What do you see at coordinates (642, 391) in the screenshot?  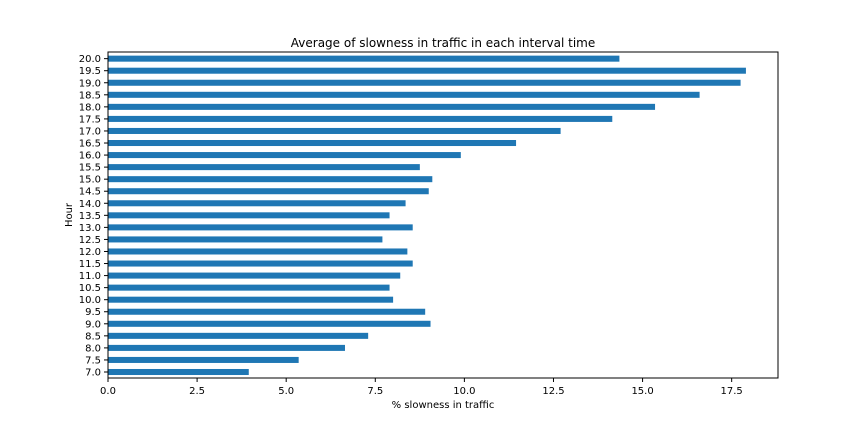 I see `x-tick-label: 15.0` at bounding box center [642, 391].